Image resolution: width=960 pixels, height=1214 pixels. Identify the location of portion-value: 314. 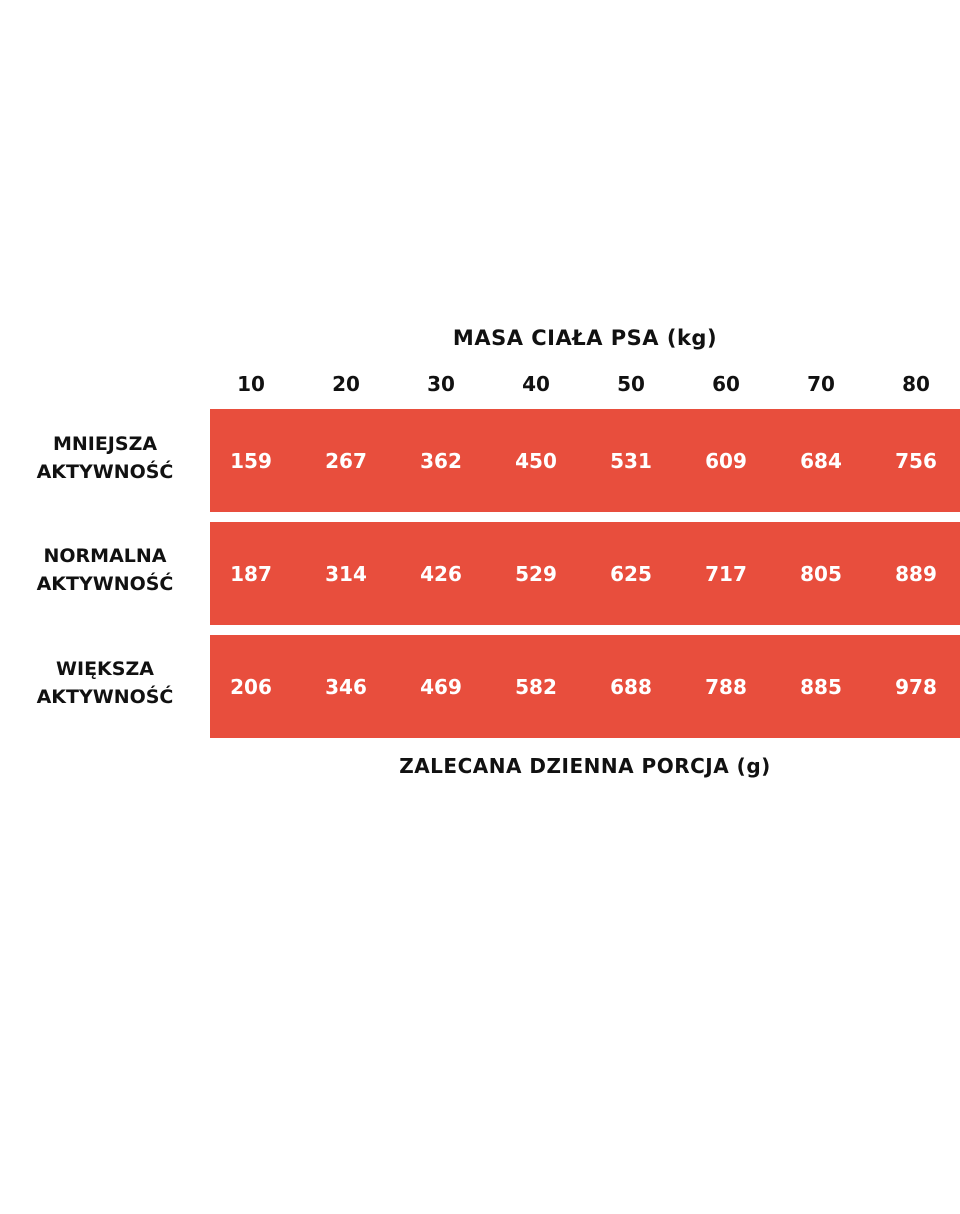
(346, 573).